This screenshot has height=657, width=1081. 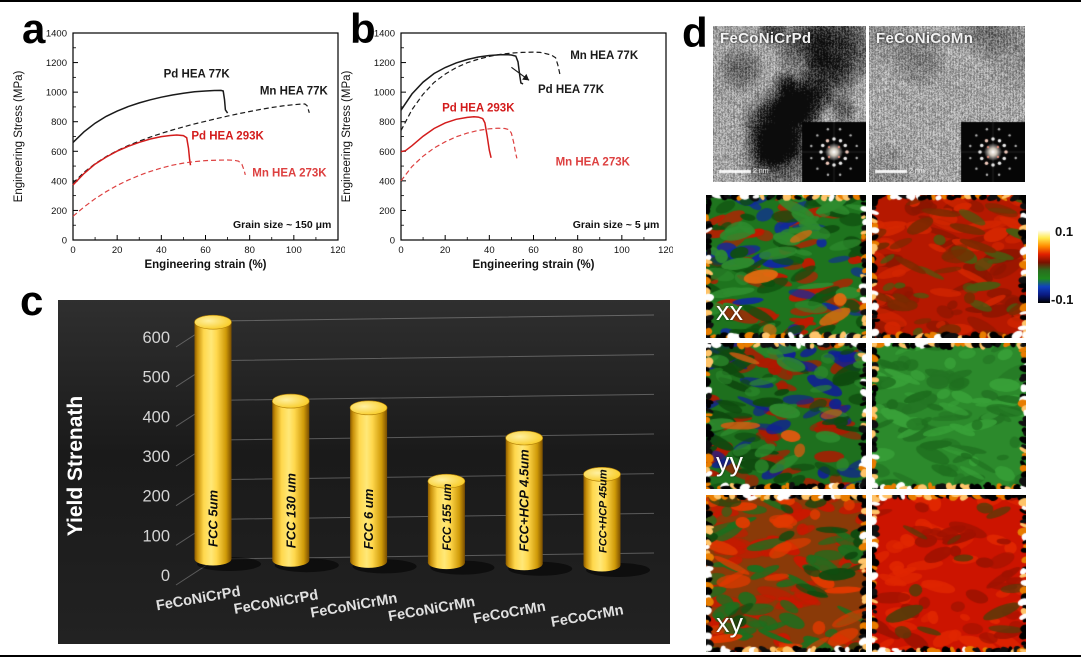 I want to click on colorbar-min-label: -0.1, so click(x=1062, y=299).